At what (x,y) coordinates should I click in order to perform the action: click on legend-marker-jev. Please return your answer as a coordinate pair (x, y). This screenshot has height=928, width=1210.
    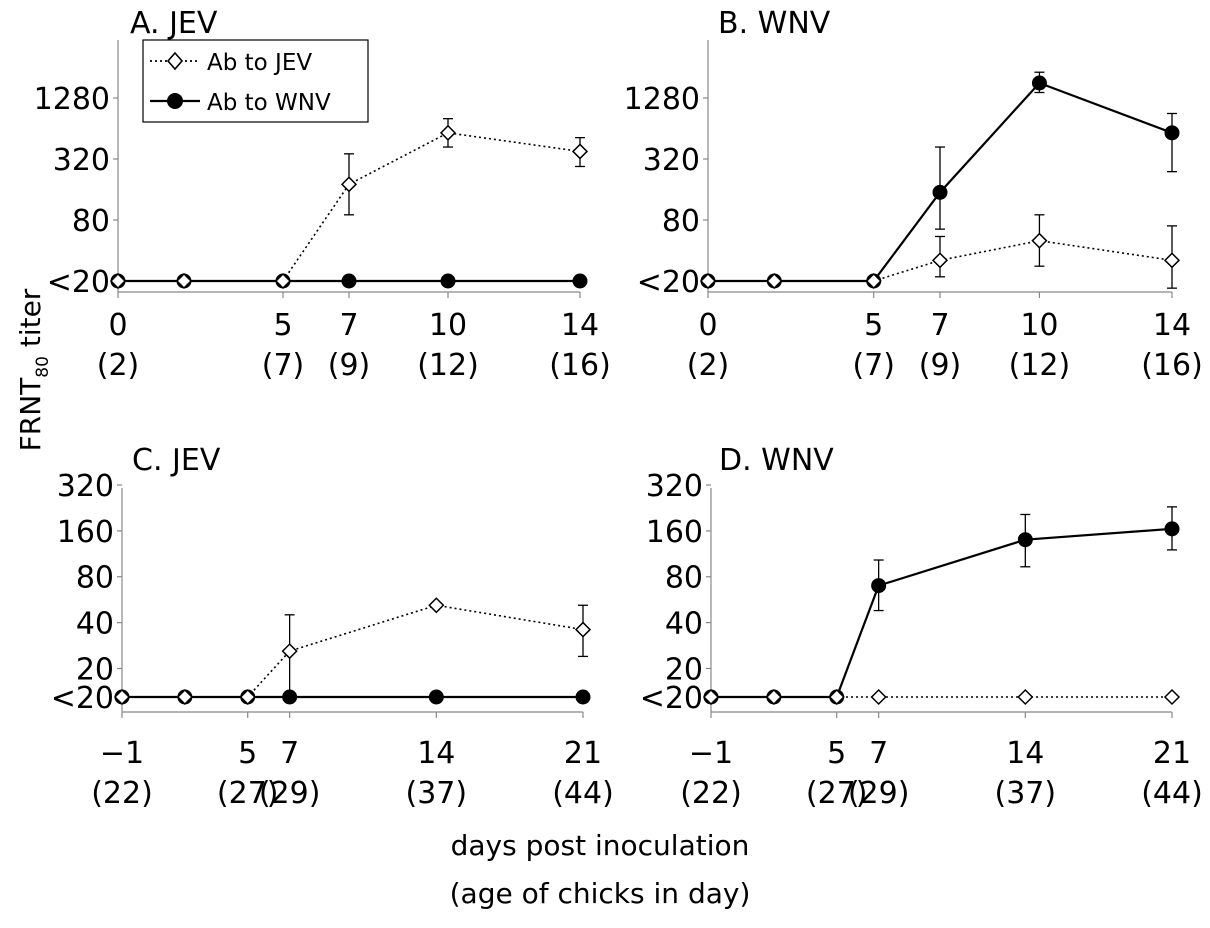
    Looking at the image, I should click on (175, 61).